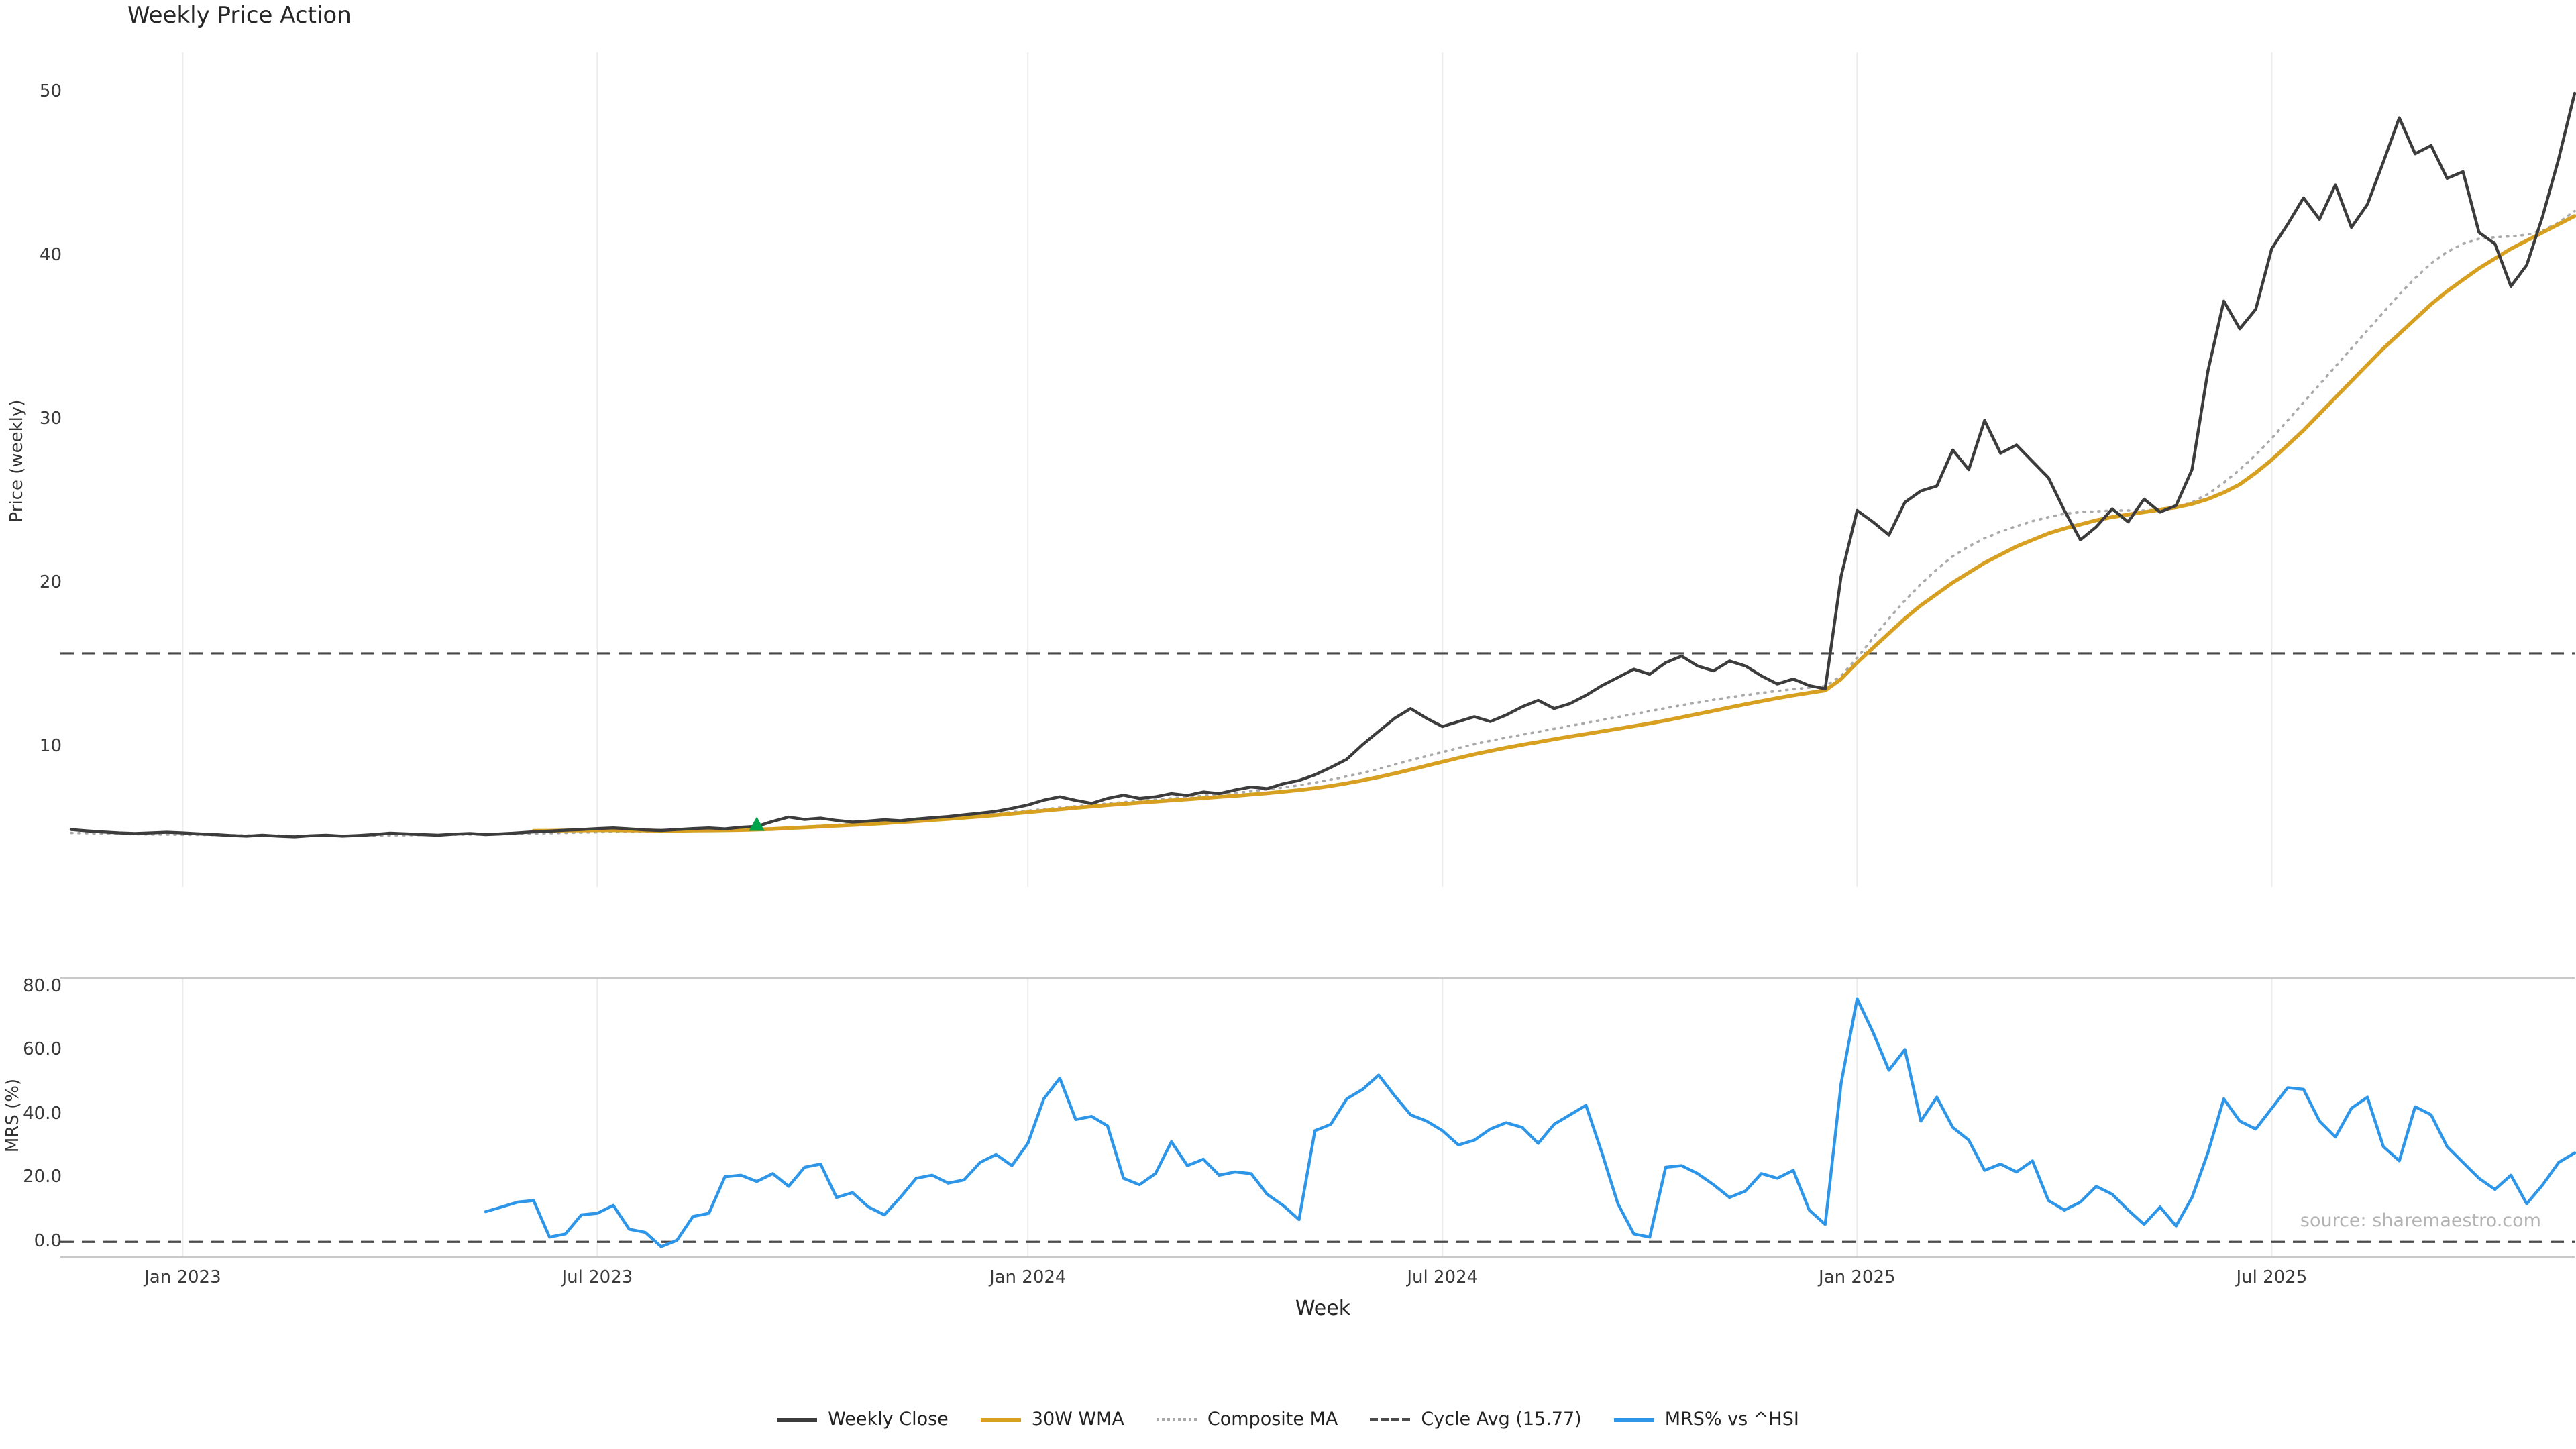 This screenshot has height=1449, width=2576. I want to click on y-tick-label: 20.0, so click(42, 1177).